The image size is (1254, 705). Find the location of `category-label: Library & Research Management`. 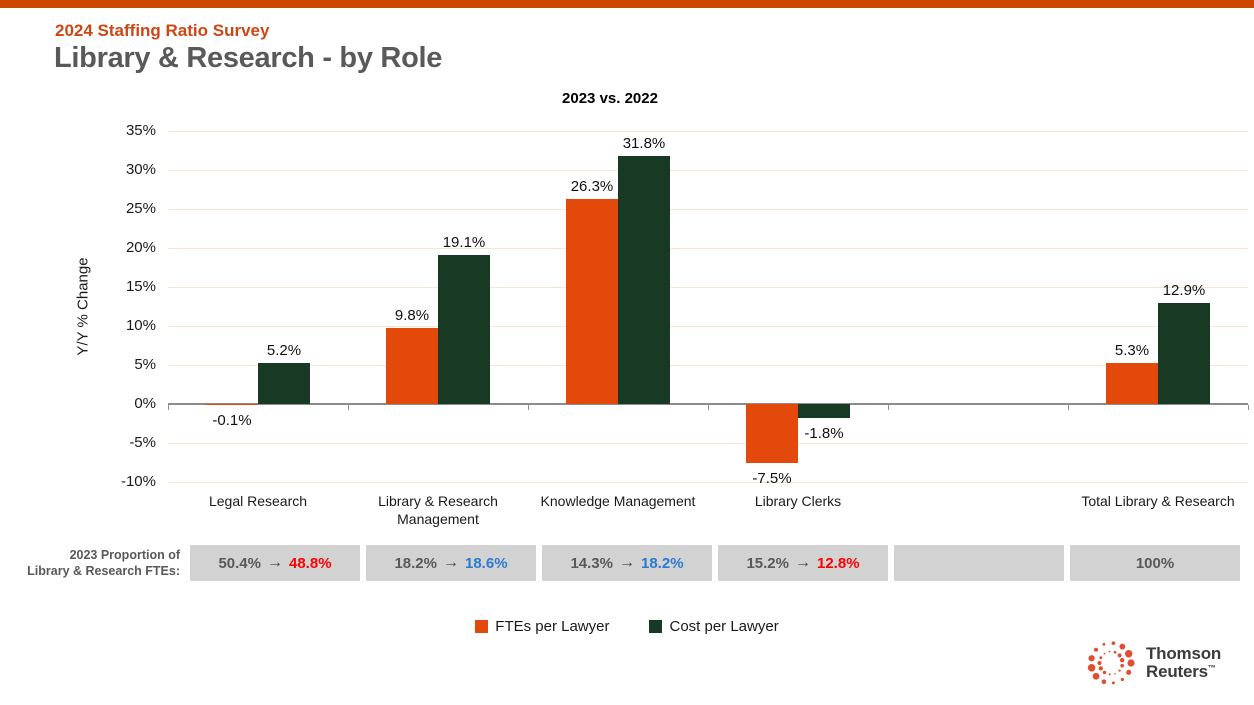

category-label: Library & Research Management is located at coordinates (438, 510).